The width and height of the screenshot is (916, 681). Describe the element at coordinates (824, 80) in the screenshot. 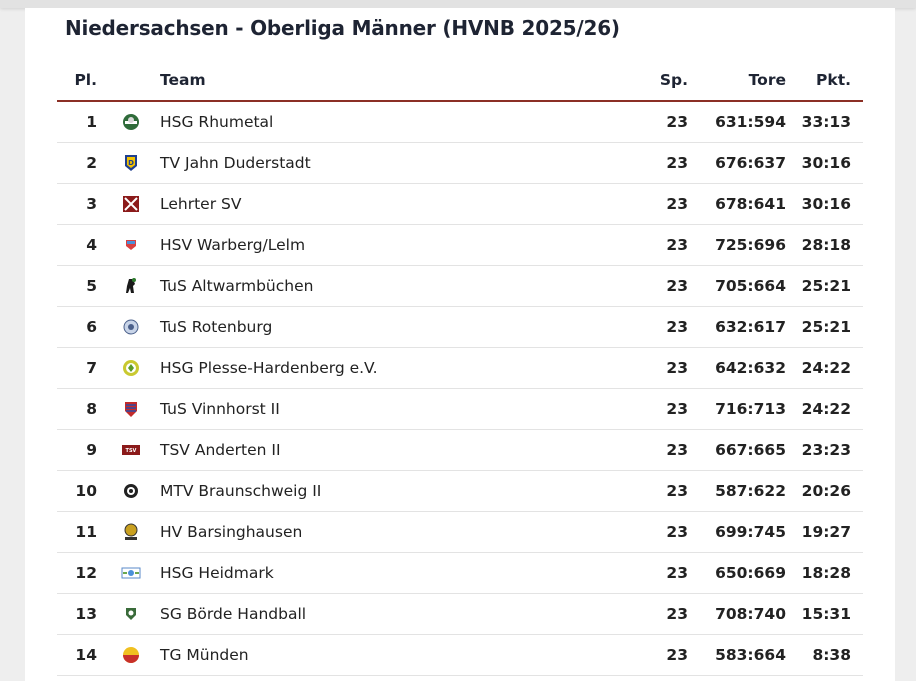

I see `column-header-points: Pkt.` at that location.